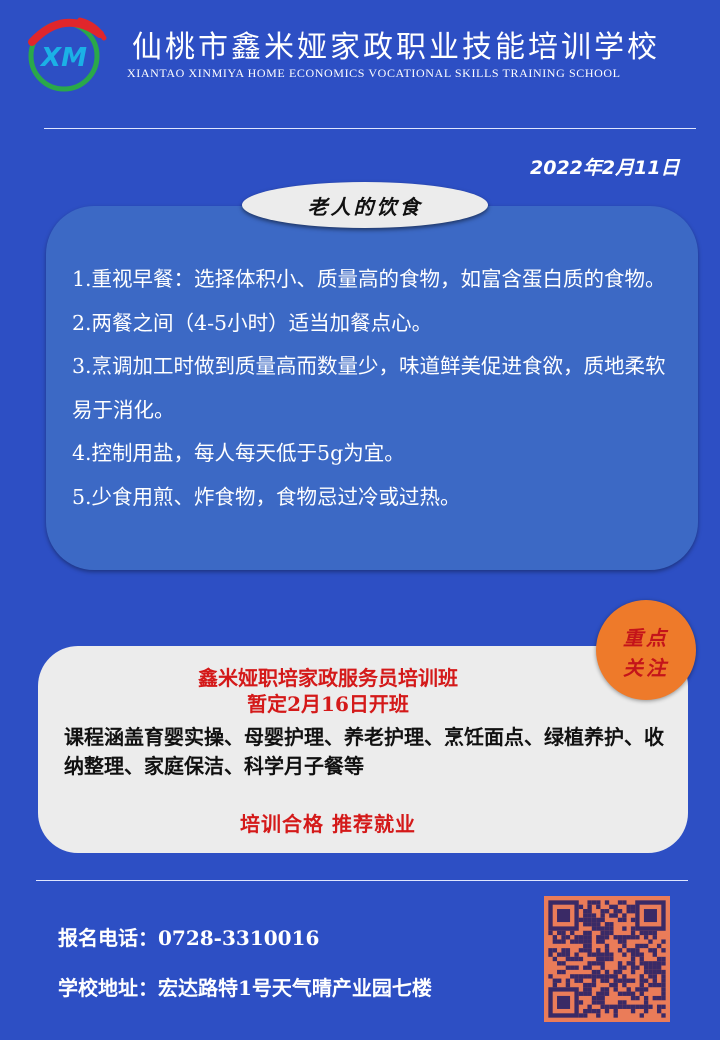  I want to click on course-title: 鑫米娅职培家政服务员培训班 暂定2月16日开班, so click(328, 691).